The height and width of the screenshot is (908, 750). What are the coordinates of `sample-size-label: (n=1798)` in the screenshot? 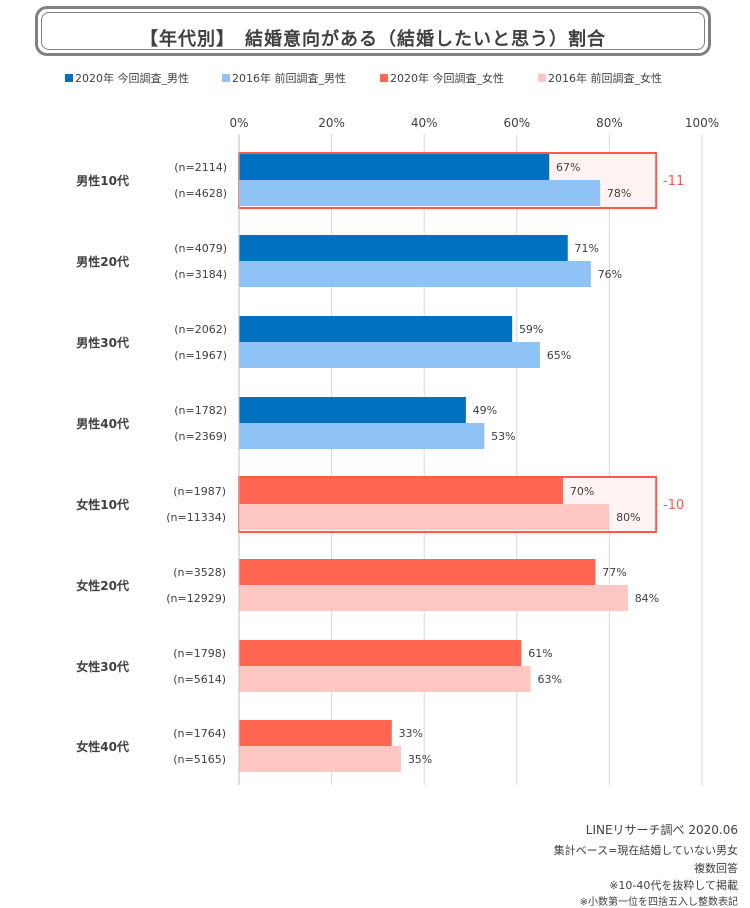 It's located at (199, 653).